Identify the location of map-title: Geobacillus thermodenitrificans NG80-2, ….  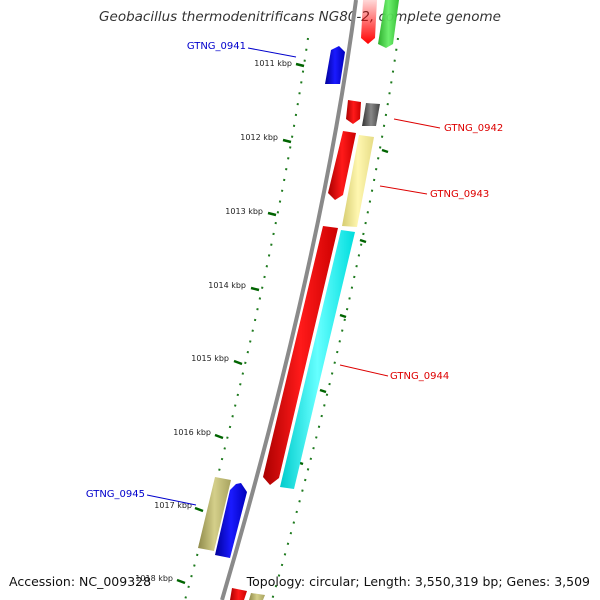
(300, 17).